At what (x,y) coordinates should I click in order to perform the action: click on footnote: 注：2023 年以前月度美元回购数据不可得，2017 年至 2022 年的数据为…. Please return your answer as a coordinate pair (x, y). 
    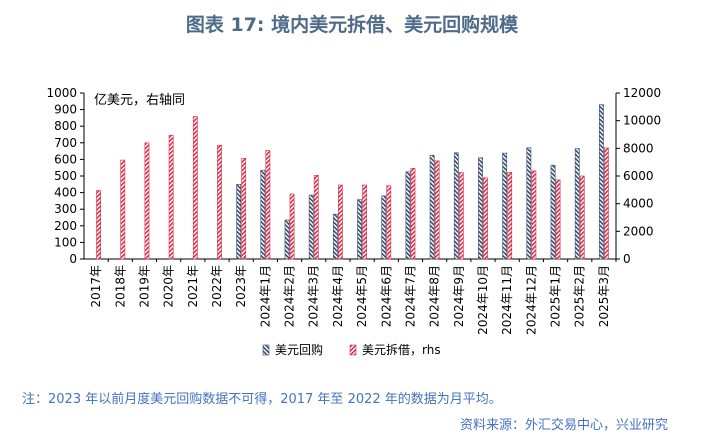
    Looking at the image, I should click on (262, 399).